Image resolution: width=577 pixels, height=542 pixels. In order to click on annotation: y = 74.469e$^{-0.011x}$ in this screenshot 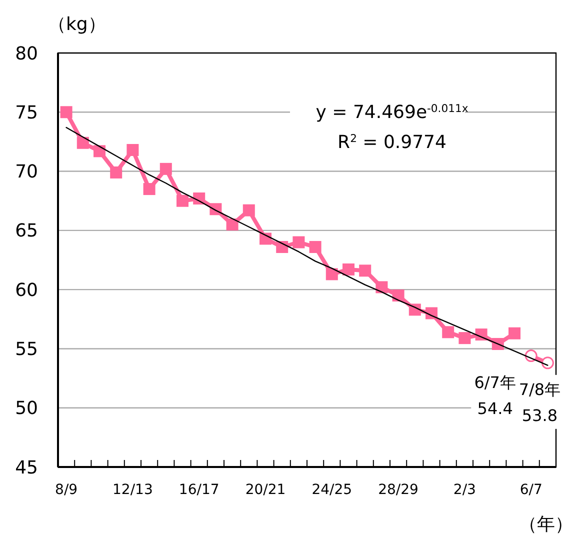, I will do `click(392, 112)`.